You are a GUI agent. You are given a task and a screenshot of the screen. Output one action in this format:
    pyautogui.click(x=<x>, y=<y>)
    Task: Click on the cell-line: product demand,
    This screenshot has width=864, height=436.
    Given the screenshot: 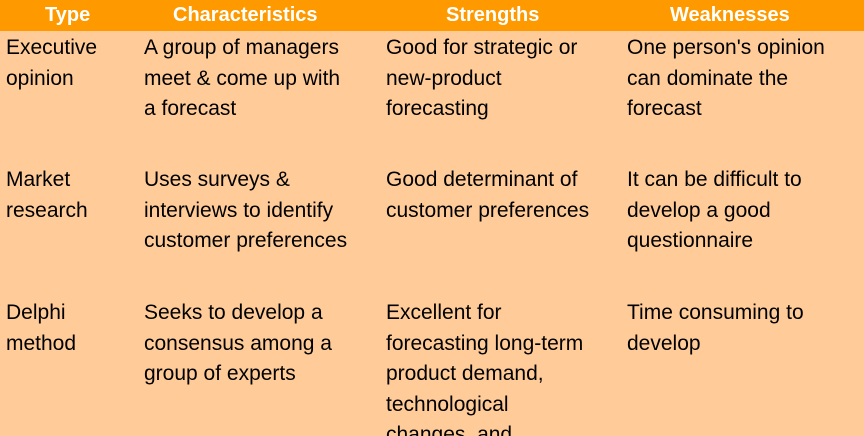 What is the action you would take?
    pyautogui.click(x=465, y=373)
    